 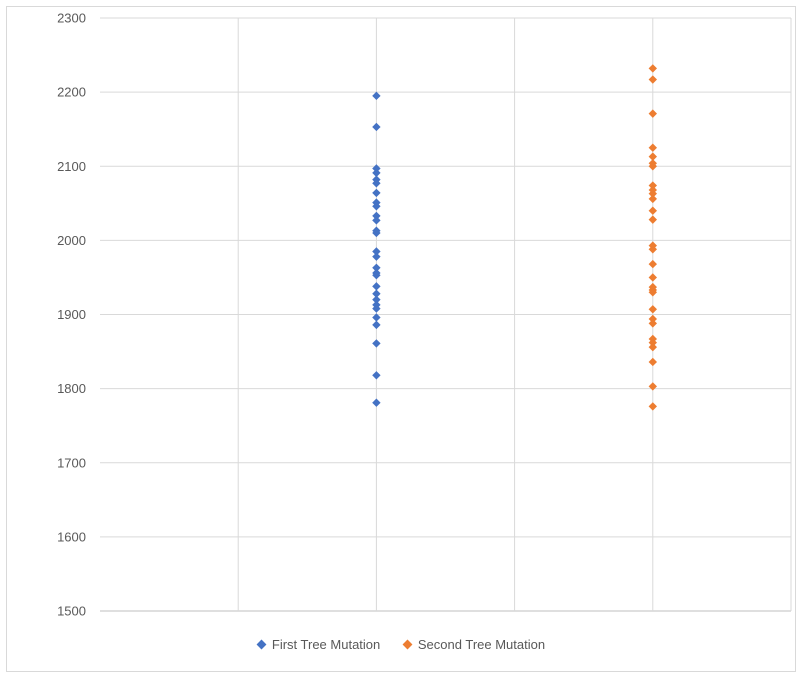 I want to click on y-tick-label-2200: 2200, so click(x=71, y=92).